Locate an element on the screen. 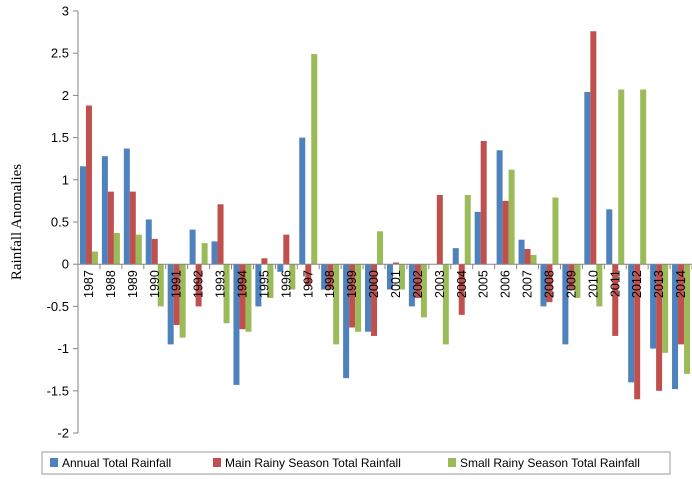  bar-main-rainy-season-total-rainfall-2009 is located at coordinates (571, 277).